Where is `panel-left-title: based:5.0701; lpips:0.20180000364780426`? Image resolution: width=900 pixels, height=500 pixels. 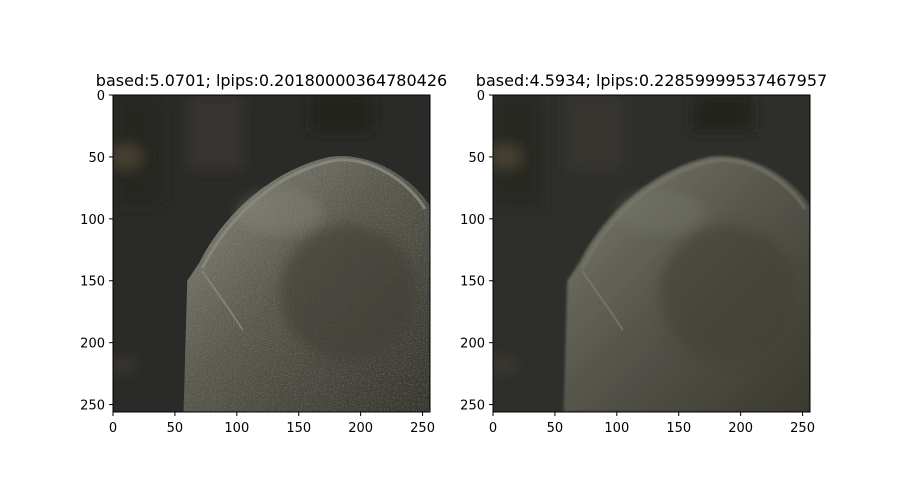
panel-left-title: based:5.0701; lpips:0.20180000364780426 is located at coordinates (271, 80).